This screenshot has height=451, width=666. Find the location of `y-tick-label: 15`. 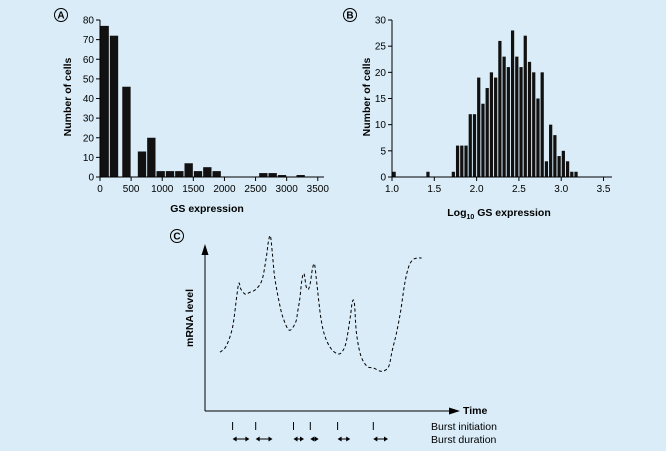

y-tick-label: 15 is located at coordinates (381, 99).